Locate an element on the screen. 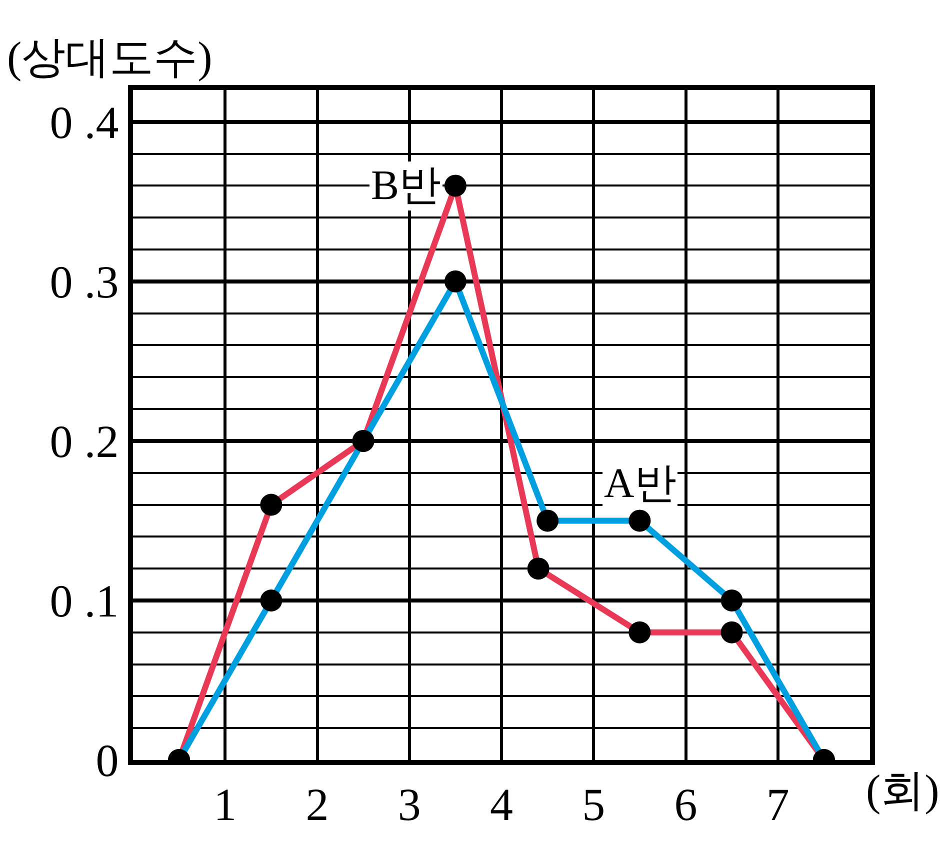 Image resolution: width=950 pixels, height=853 pixels. y-tick-label: 0 .4 is located at coordinates (84, 122).